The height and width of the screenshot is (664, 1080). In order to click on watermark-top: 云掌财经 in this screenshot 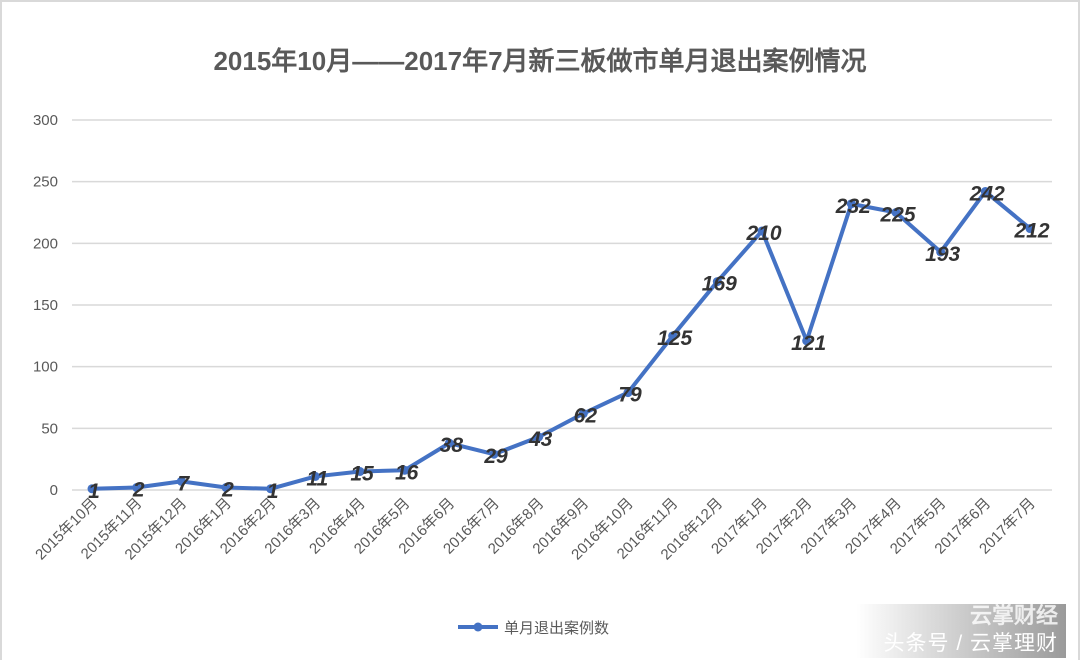, I will do `click(1013, 615)`.